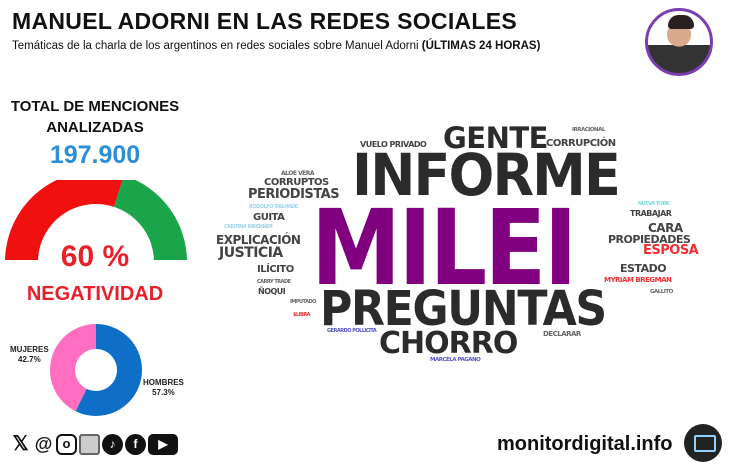 The width and height of the screenshot is (730, 470). I want to click on word: GUITA, so click(269, 217).